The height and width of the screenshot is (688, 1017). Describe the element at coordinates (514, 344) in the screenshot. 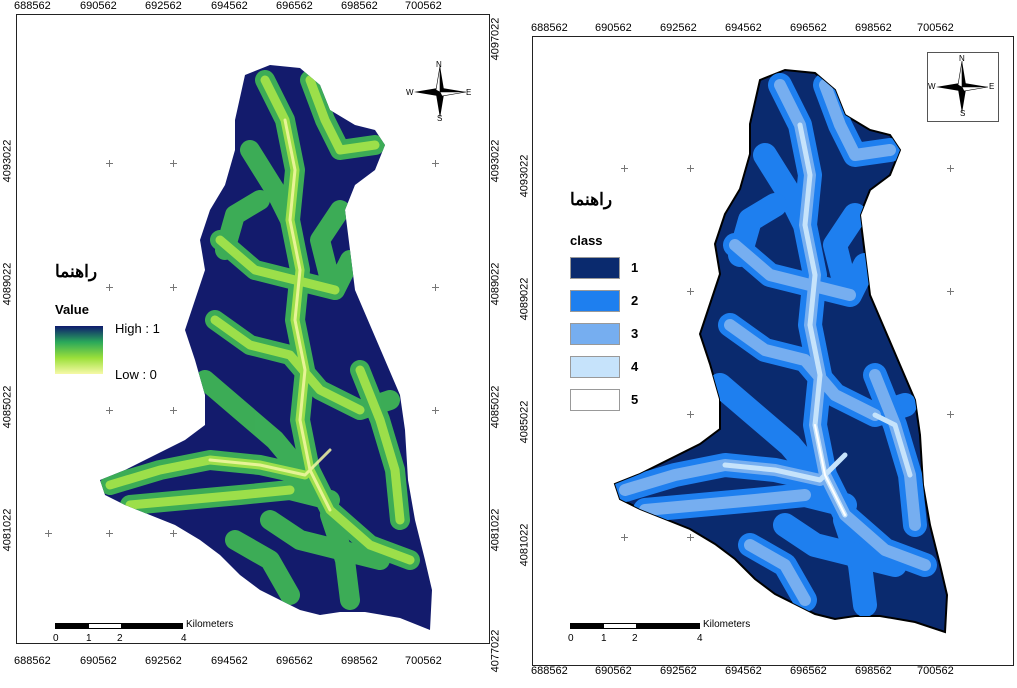

I see `panel-divider` at that location.